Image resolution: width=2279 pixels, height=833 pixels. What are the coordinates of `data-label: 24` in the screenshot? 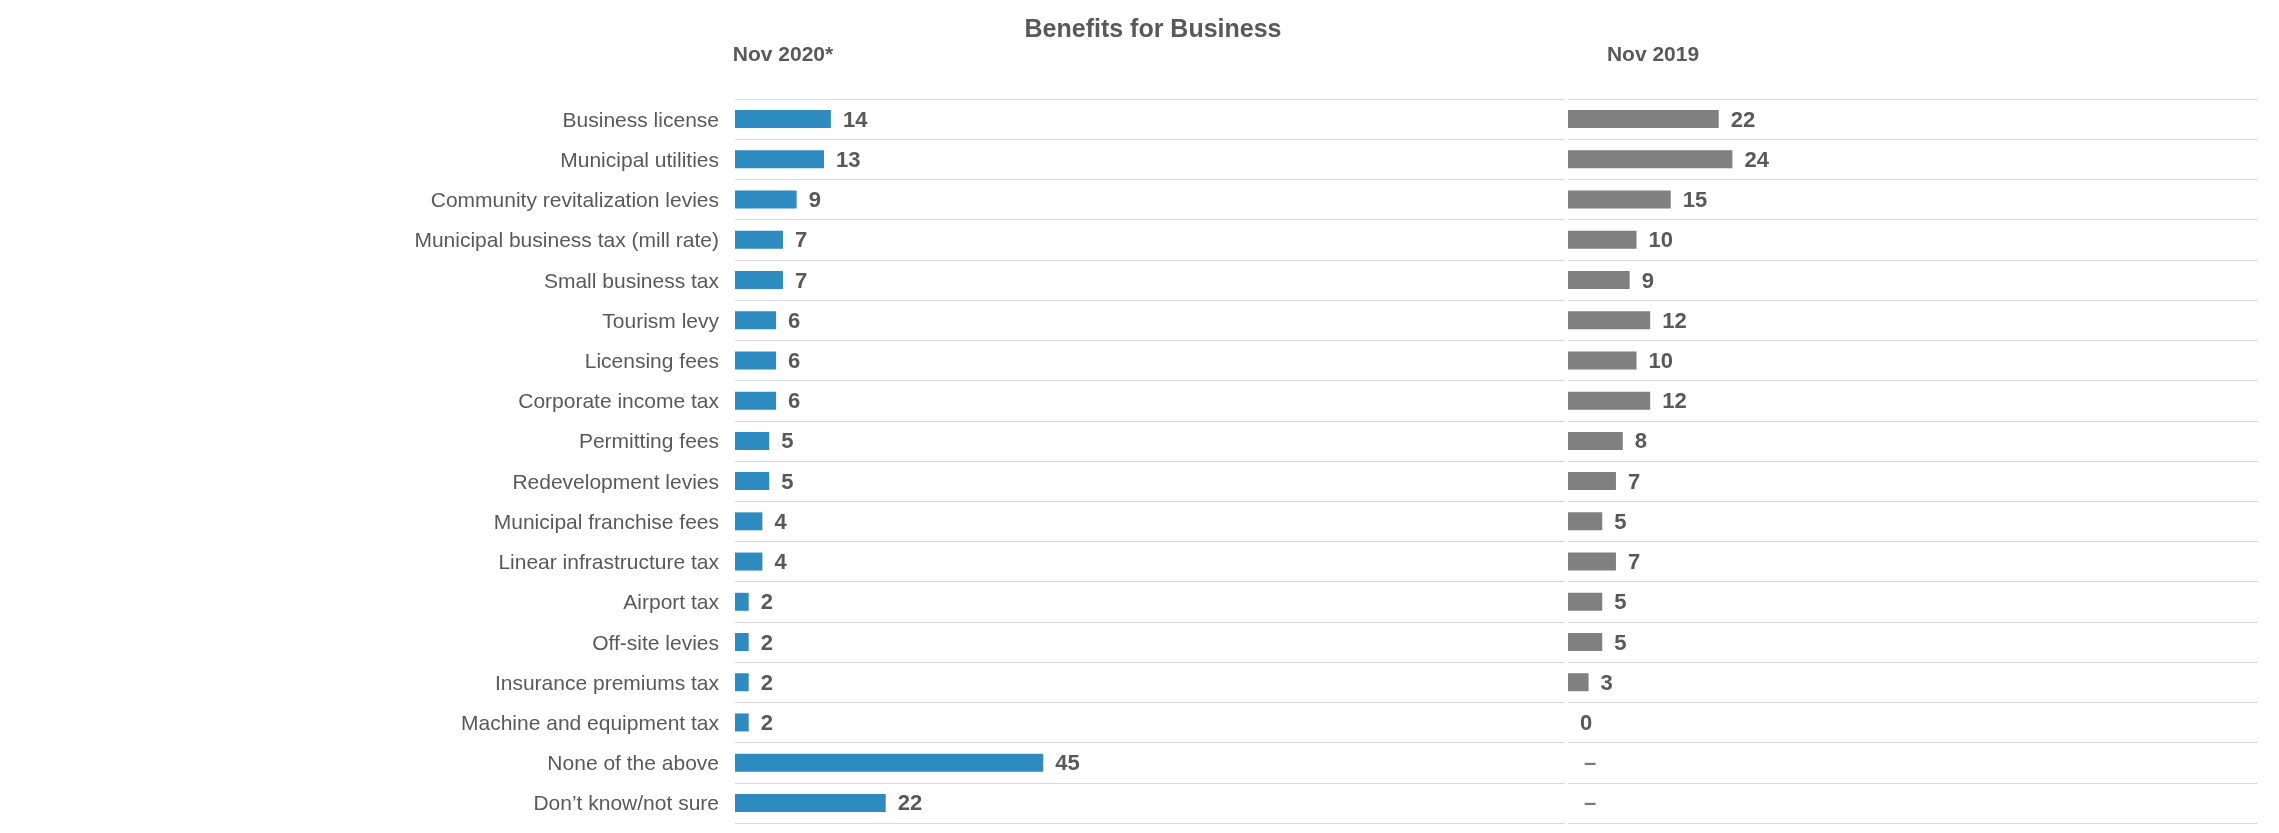 It's located at (1757, 159).